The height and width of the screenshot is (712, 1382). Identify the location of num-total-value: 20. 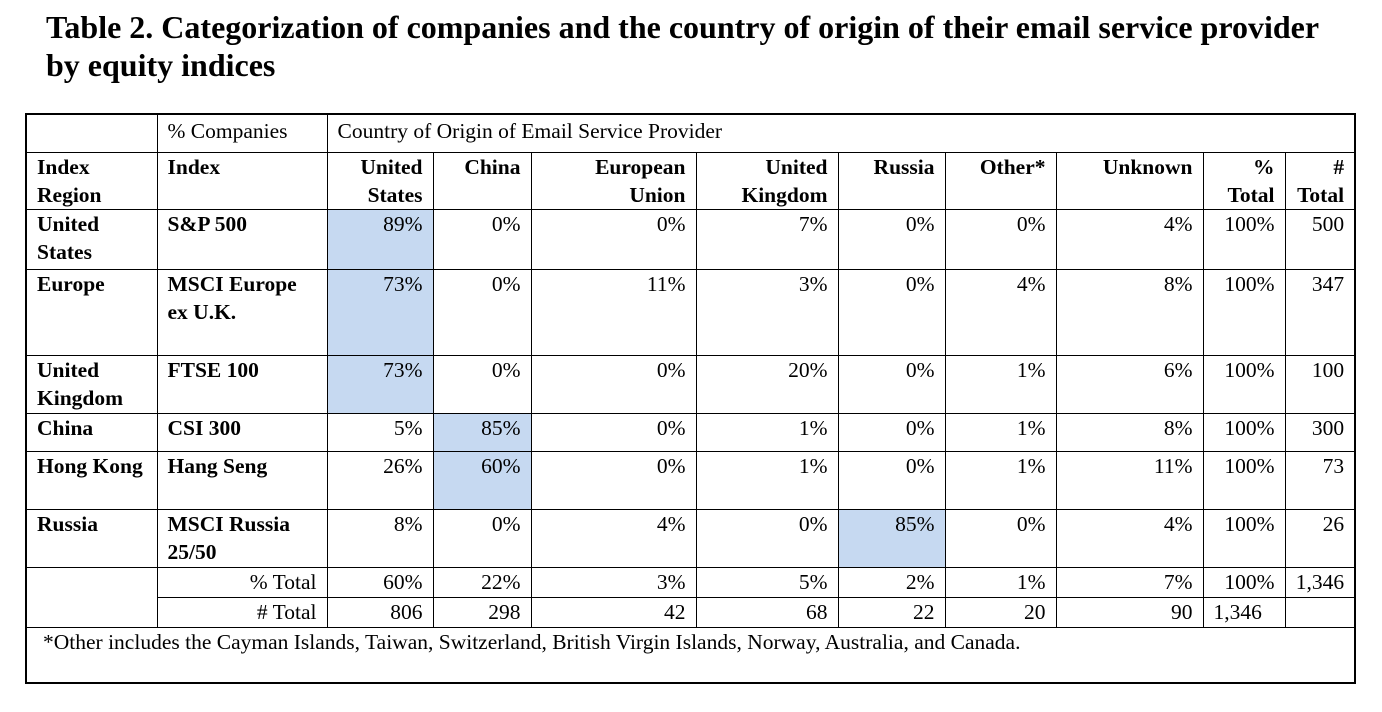
(1000, 612).